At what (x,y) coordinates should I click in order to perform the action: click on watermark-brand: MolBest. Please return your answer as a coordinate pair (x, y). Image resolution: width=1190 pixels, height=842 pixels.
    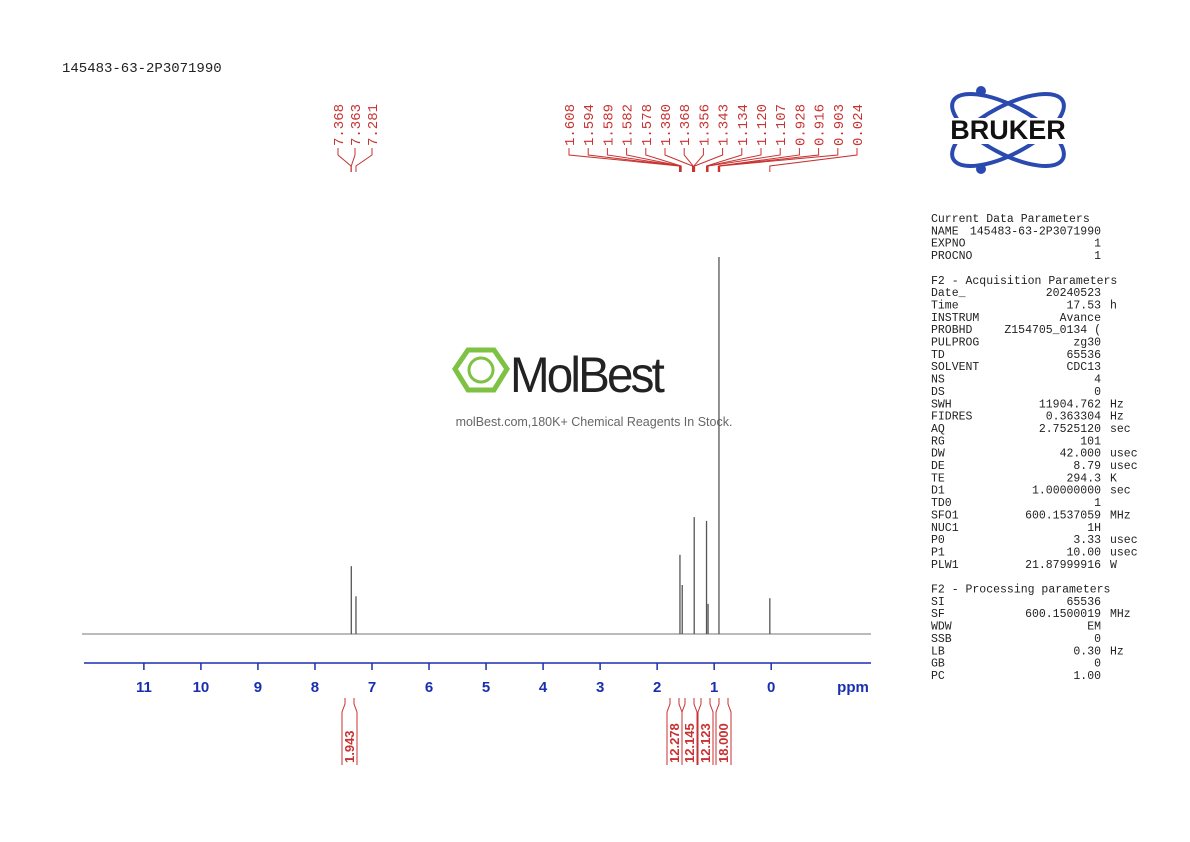
    Looking at the image, I should click on (587, 375).